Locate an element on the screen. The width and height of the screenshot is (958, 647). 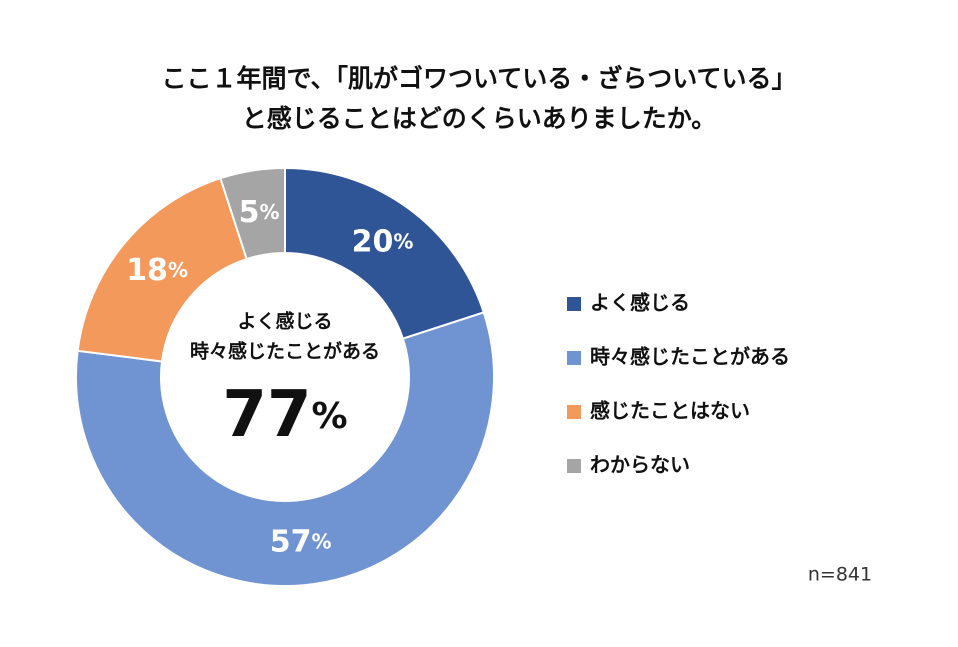
chart-title: と感じることはどのくらいありましたか。 is located at coordinates (479, 118).